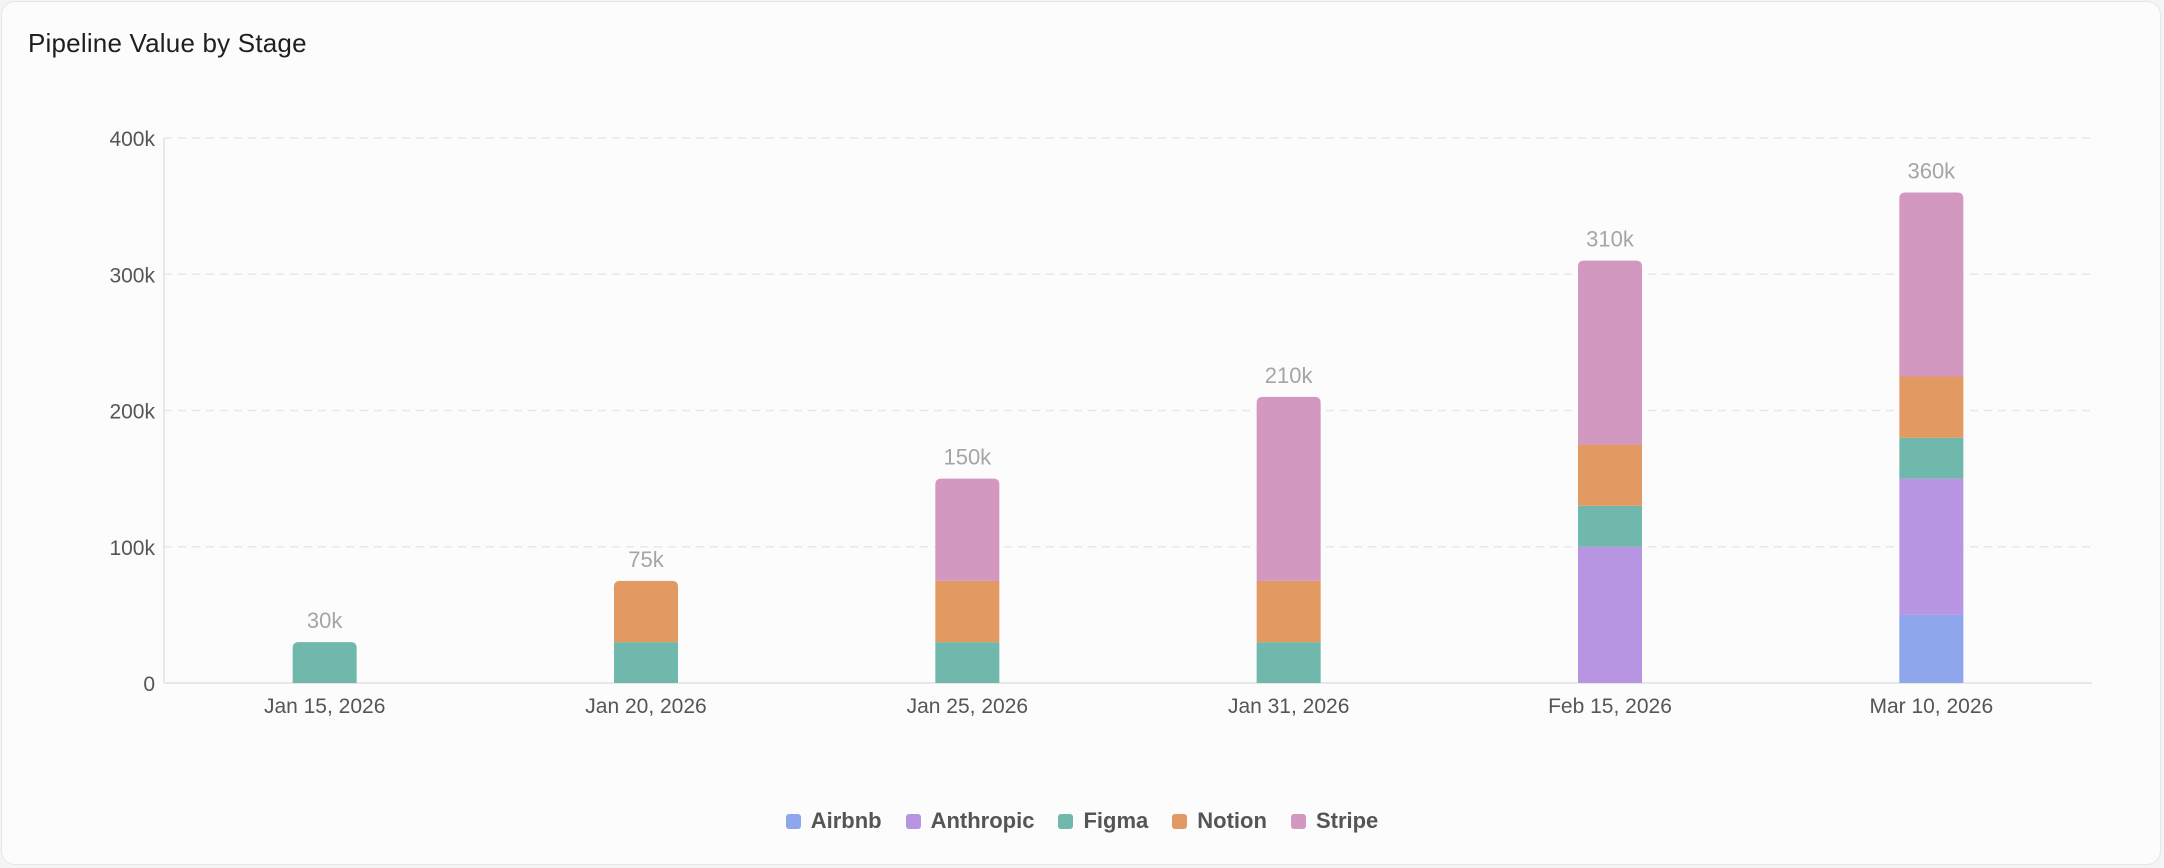 The image size is (2164, 868). What do you see at coordinates (1931, 648) in the screenshot?
I see `bar-segment-airbnb` at bounding box center [1931, 648].